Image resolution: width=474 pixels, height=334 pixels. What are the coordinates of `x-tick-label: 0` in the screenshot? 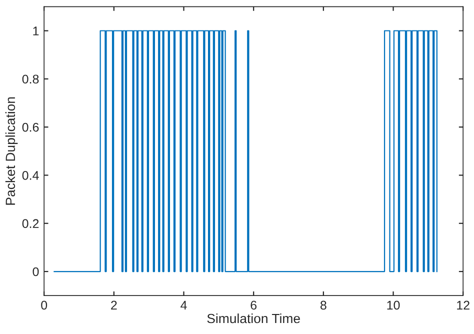 It's located at (44, 305).